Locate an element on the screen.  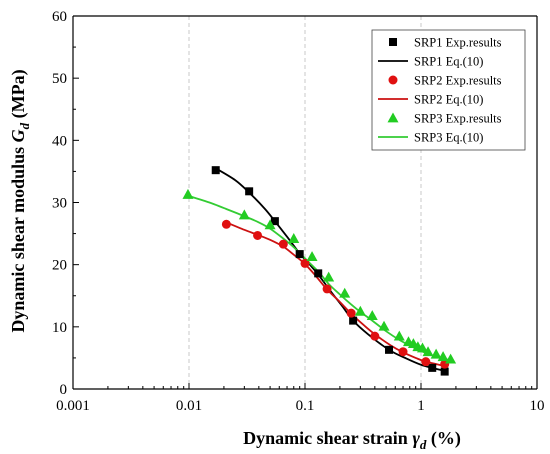
y-axis-title-symbol: G is located at coordinates (18, 135).